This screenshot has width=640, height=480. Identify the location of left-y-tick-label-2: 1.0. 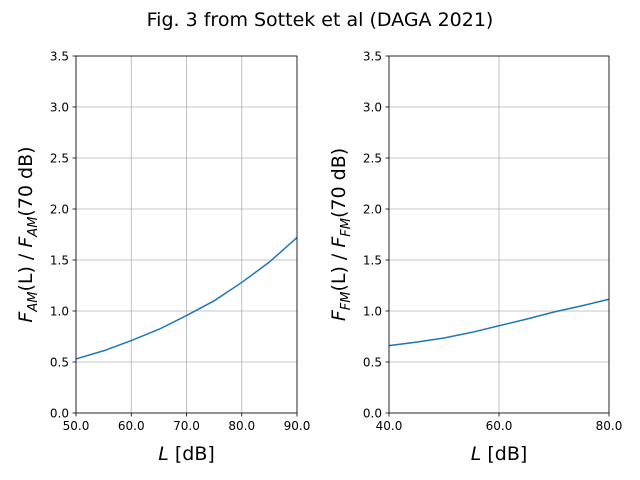
(59, 311).